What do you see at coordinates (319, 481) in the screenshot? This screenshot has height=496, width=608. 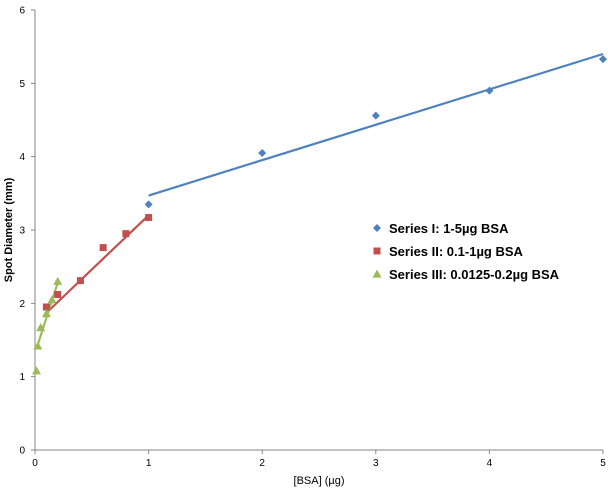 I see `x-axis-title: [BSA] (µg)` at bounding box center [319, 481].